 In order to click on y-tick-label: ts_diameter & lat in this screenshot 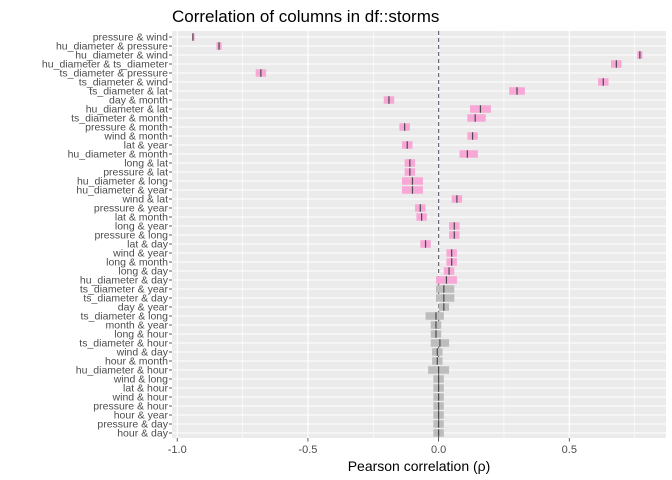, I will do `click(128, 92)`.